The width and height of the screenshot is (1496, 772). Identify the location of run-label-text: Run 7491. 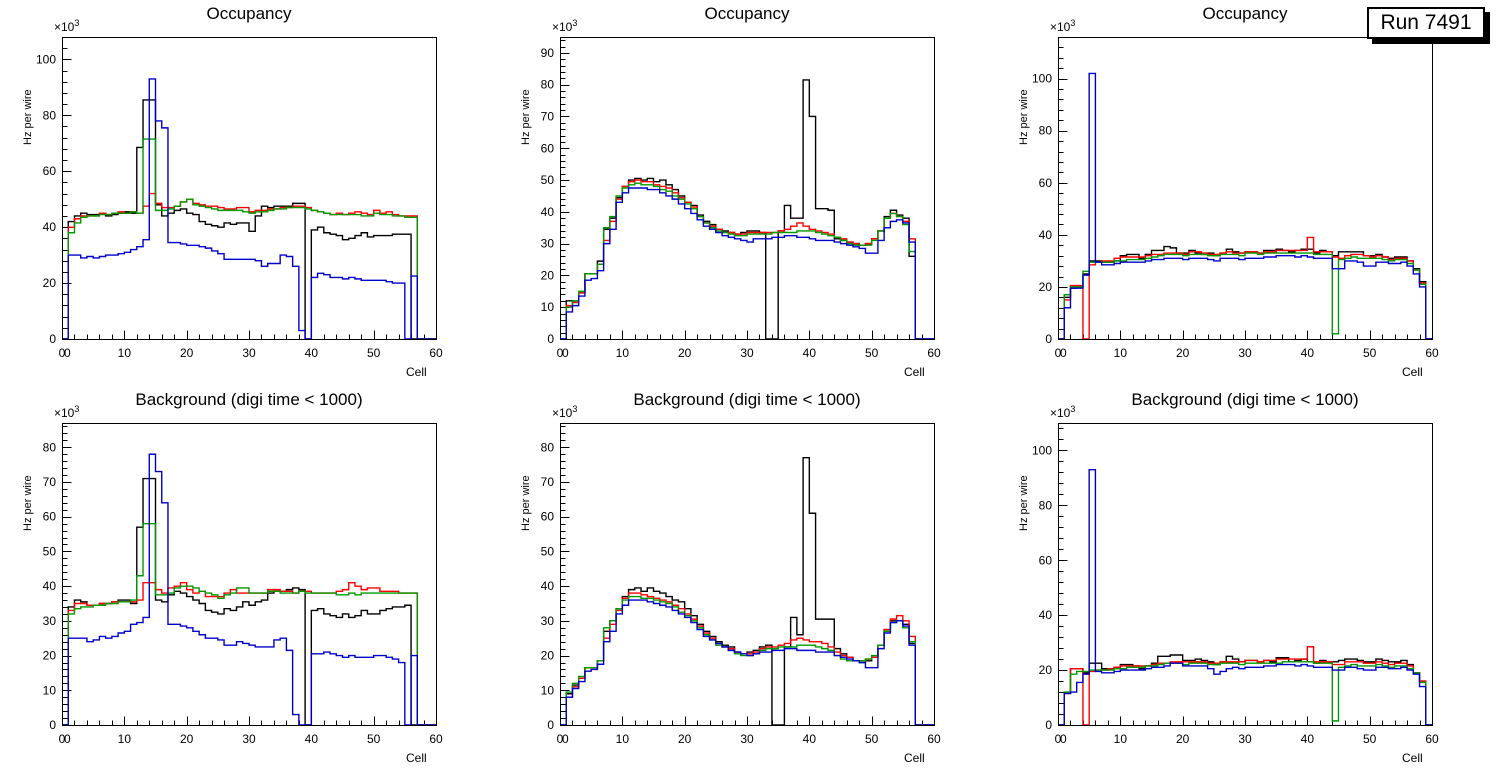
(1426, 22).